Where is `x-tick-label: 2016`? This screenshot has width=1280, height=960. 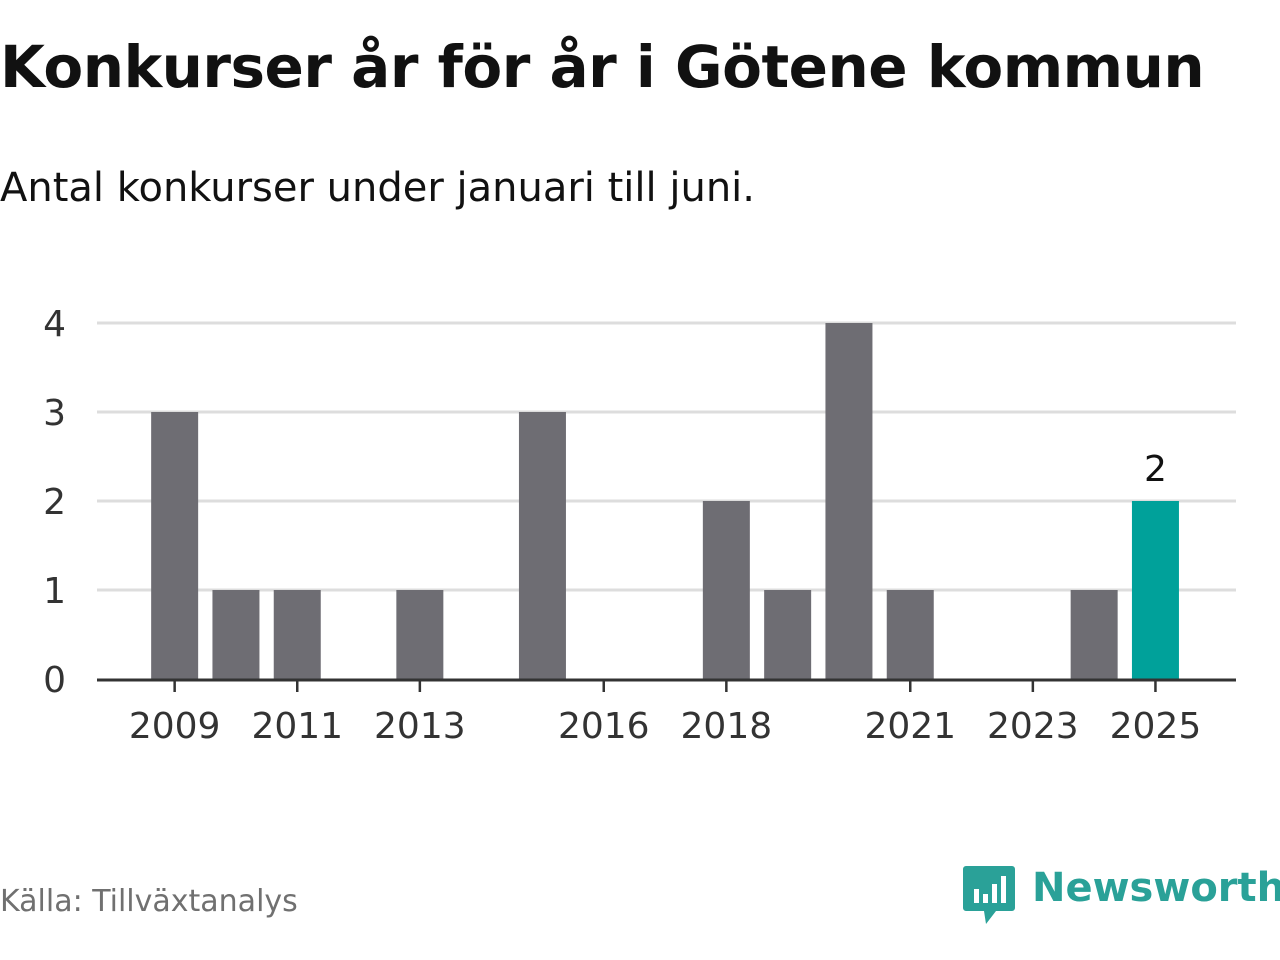
x-tick-label: 2016 is located at coordinates (604, 726).